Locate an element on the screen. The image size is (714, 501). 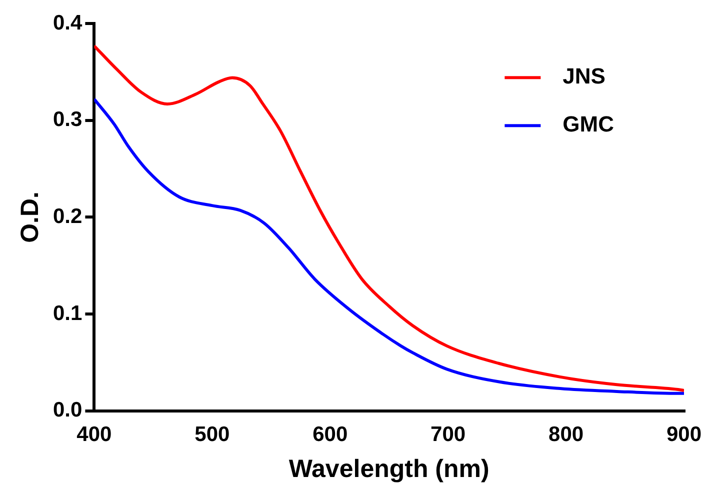
y-tick-label: 0.2 is located at coordinates (67, 216).